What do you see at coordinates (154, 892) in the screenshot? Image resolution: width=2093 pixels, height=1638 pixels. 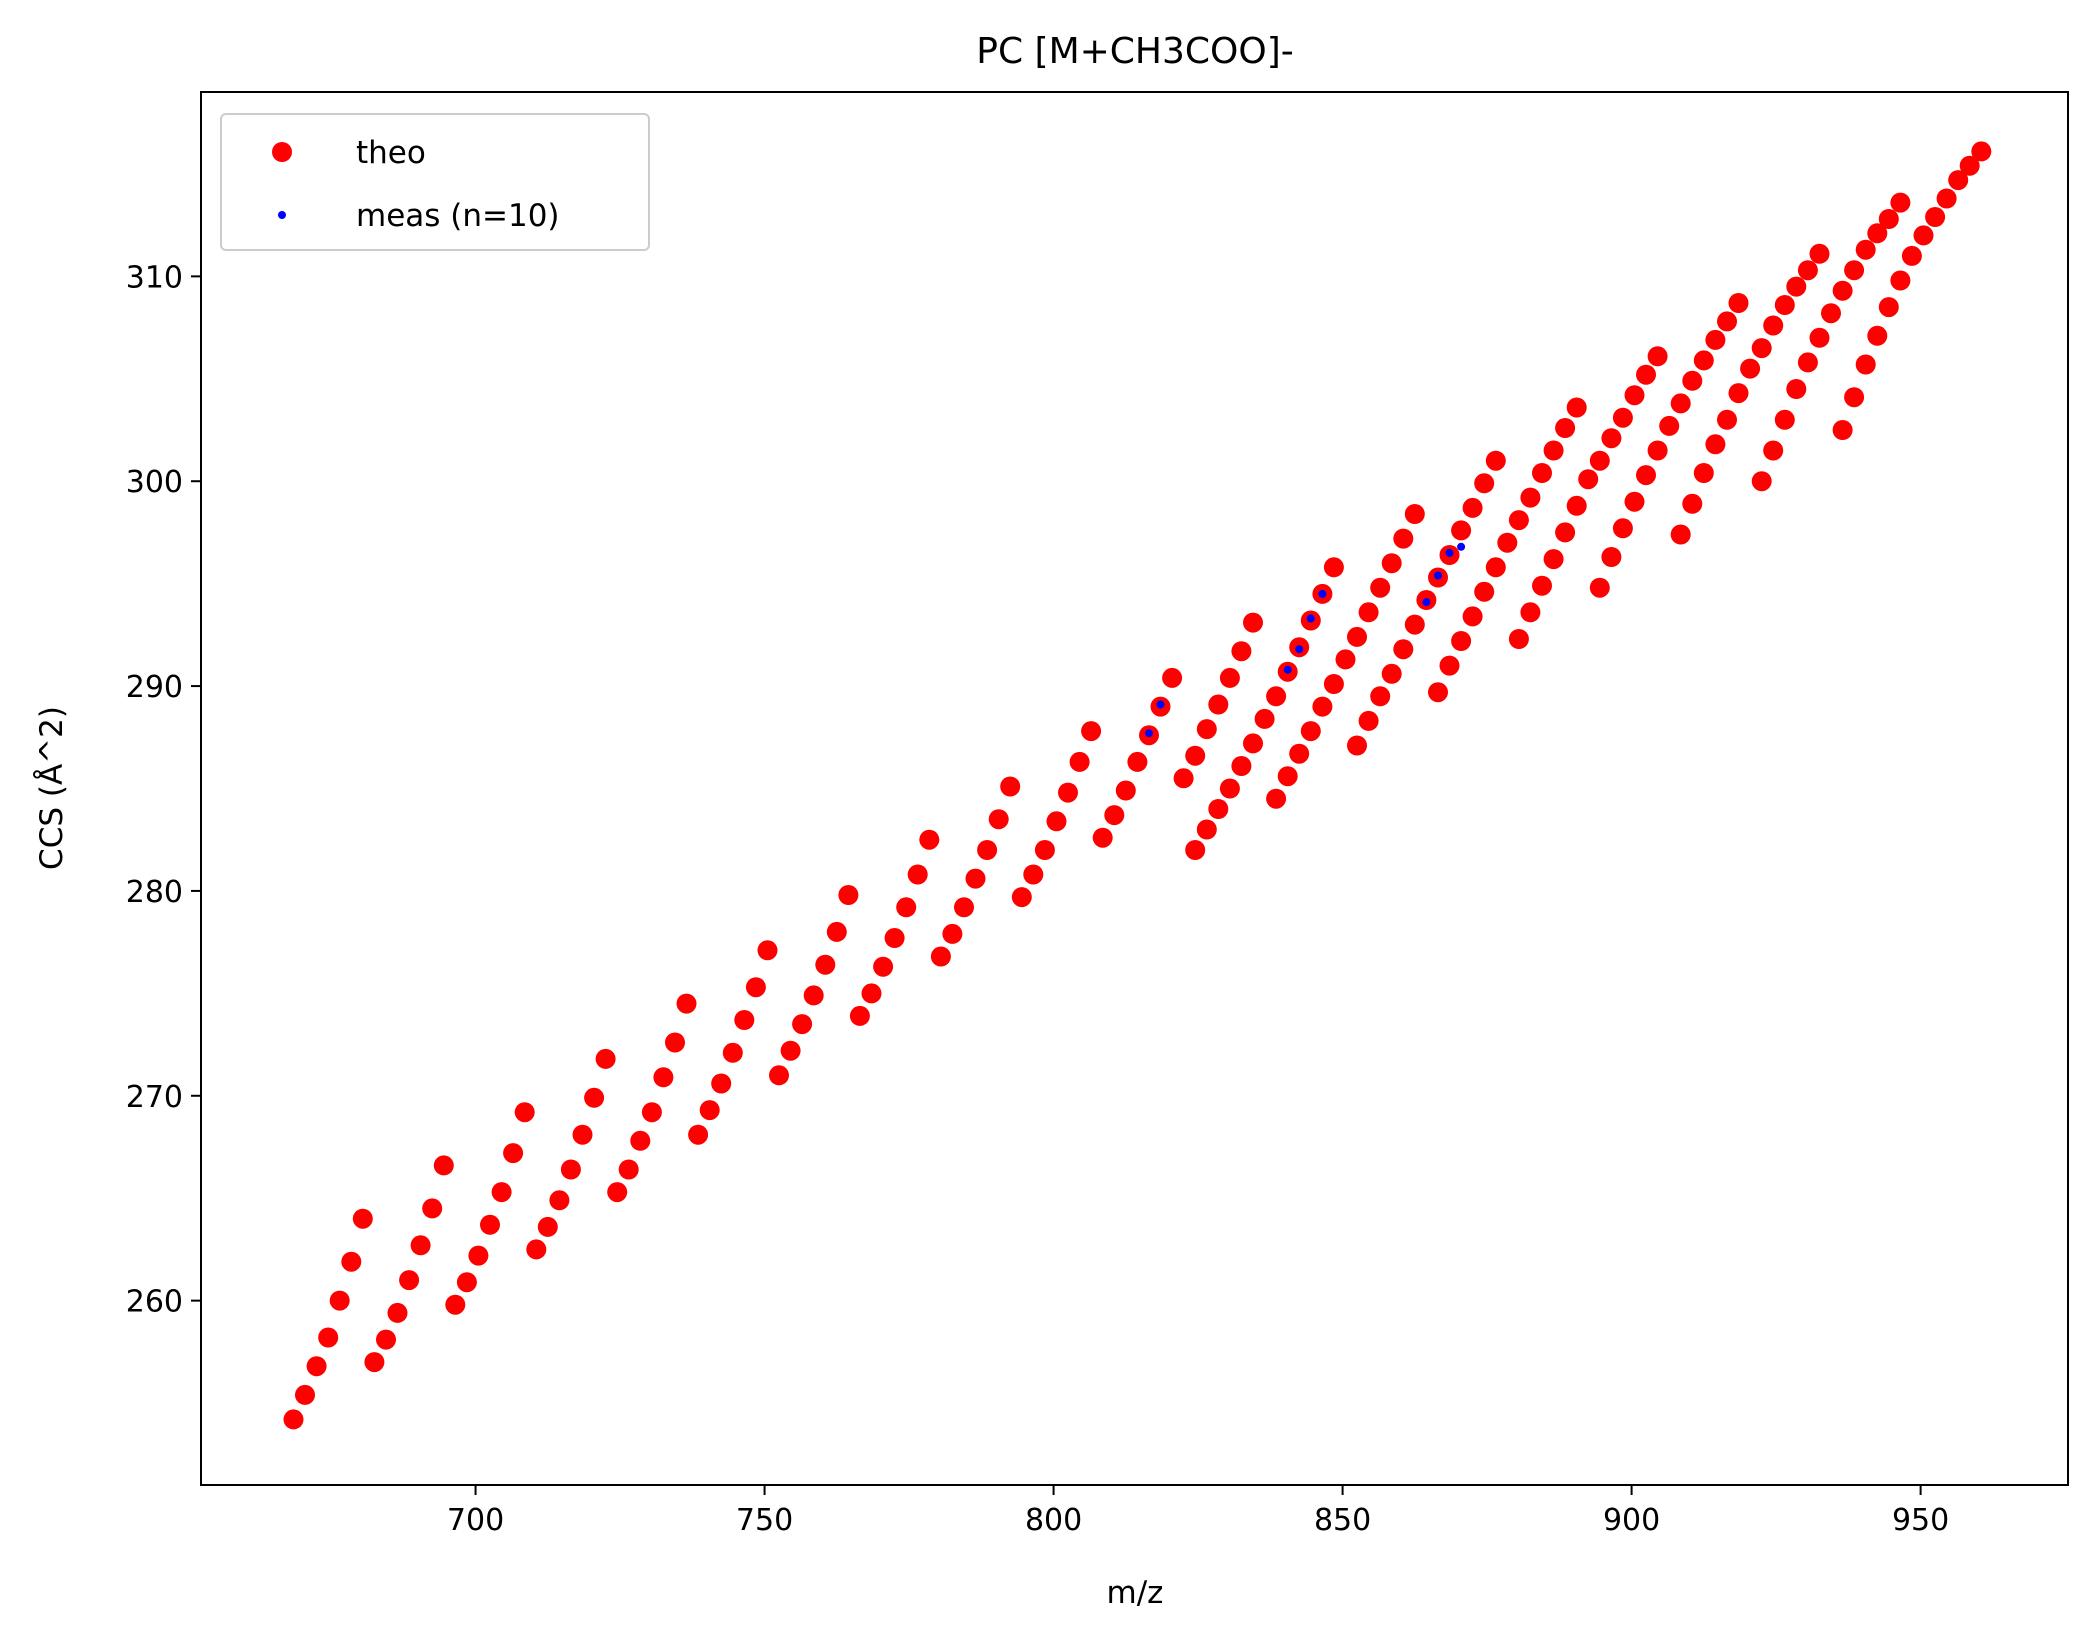 I see `y-tick-label-280: 280` at bounding box center [154, 892].